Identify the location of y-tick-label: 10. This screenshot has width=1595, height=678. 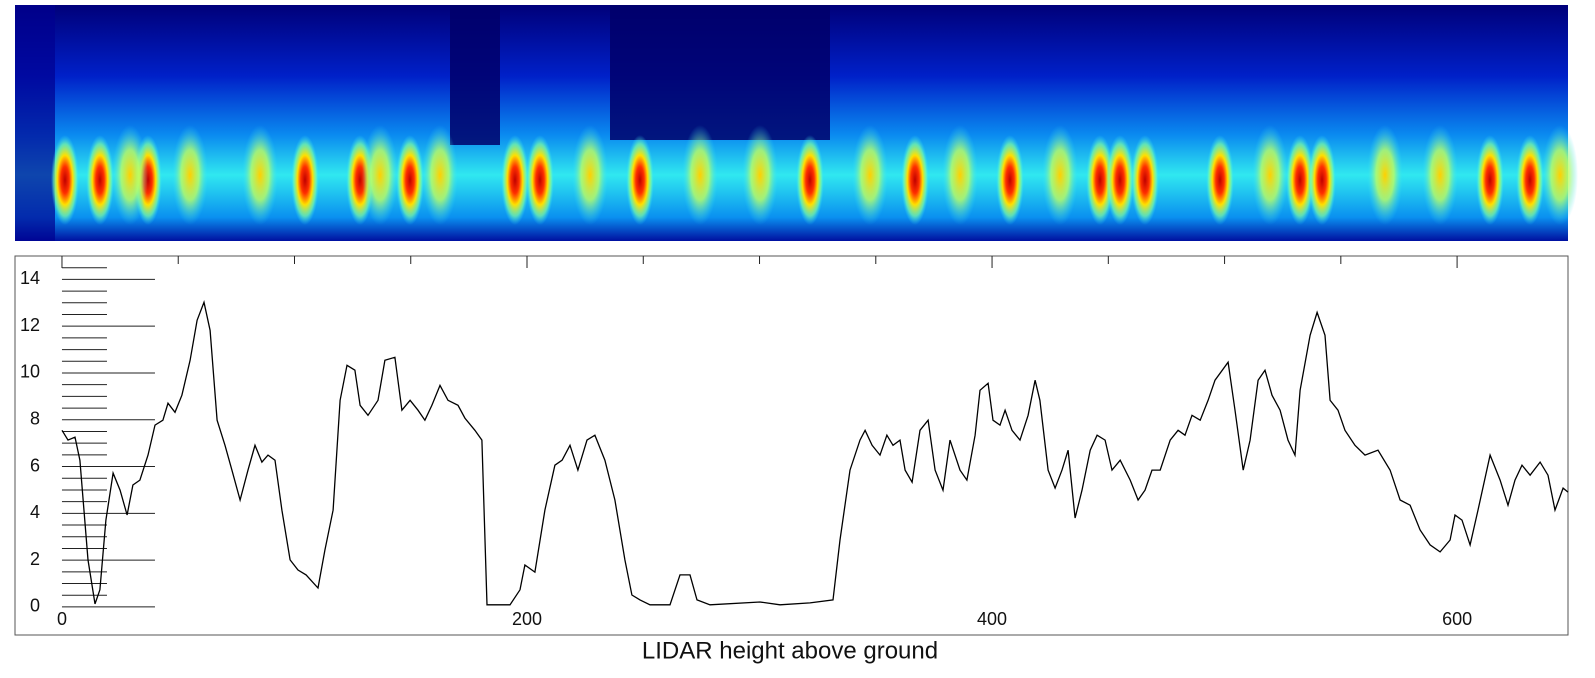
(30, 372).